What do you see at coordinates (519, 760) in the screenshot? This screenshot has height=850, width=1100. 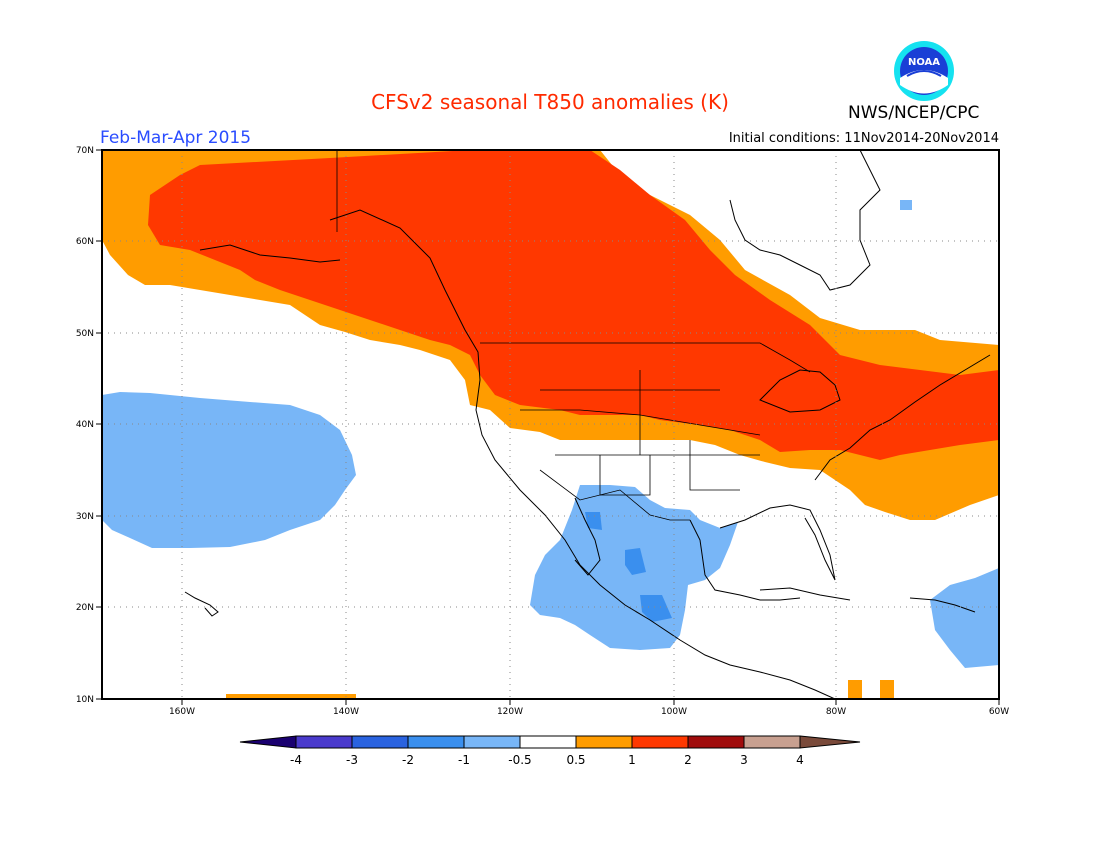 I see `colorbar-label-4: -0.5` at bounding box center [519, 760].